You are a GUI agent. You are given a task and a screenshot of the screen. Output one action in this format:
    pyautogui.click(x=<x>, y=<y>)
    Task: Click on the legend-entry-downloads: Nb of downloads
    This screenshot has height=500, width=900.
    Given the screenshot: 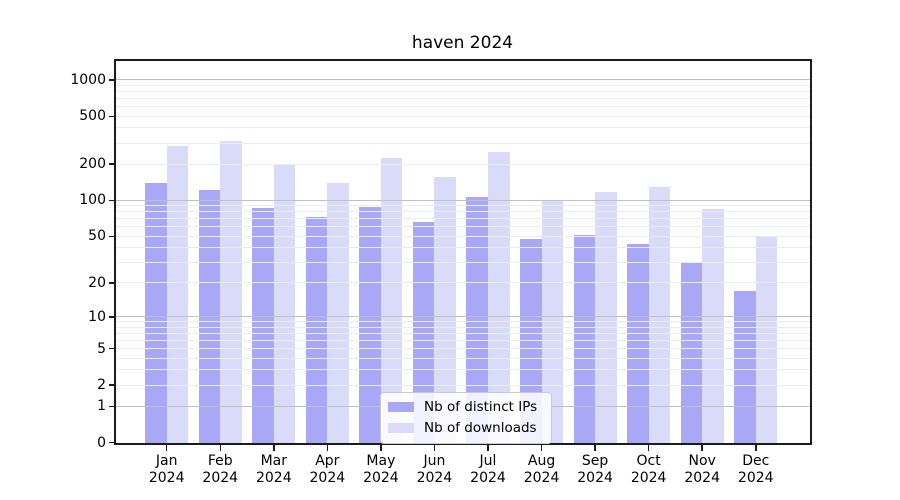 What is the action you would take?
    pyautogui.click(x=462, y=428)
    